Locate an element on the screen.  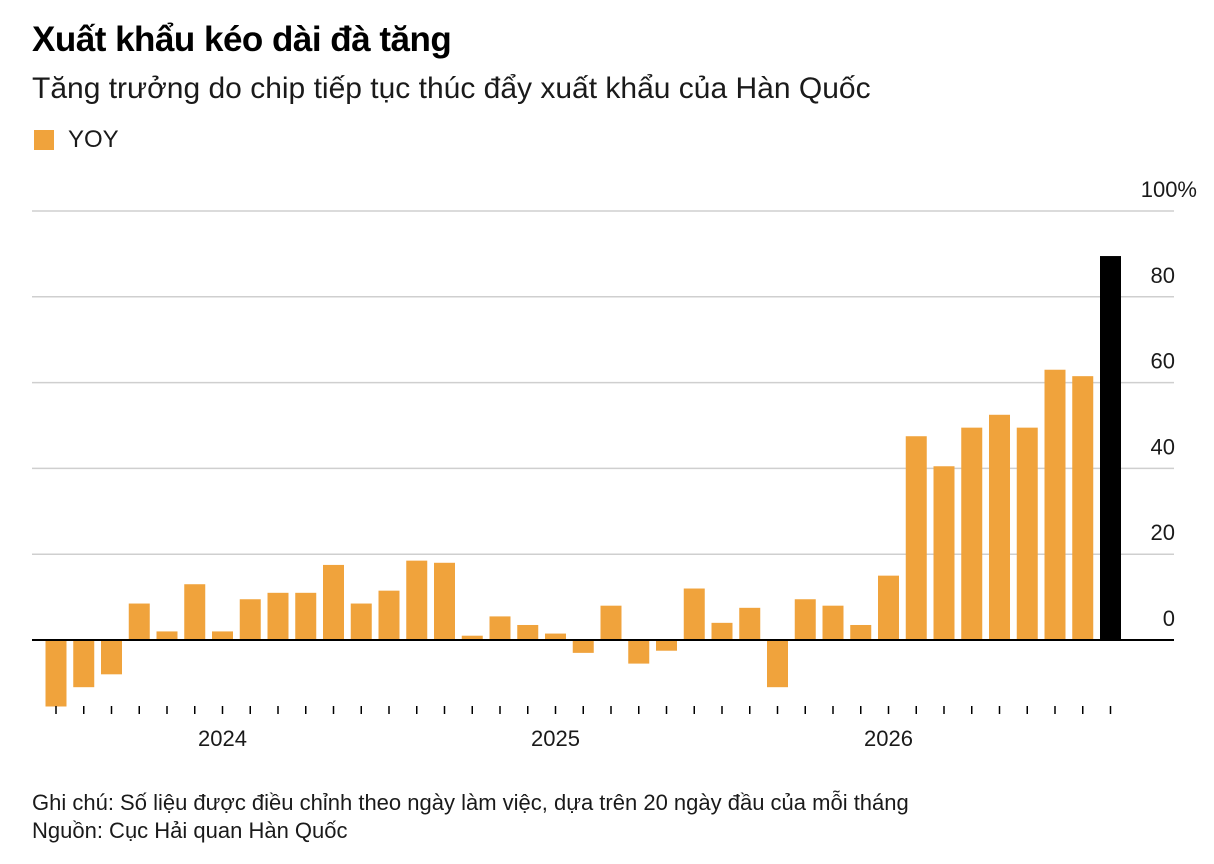
x-tick-label: 2024 is located at coordinates (222, 738).